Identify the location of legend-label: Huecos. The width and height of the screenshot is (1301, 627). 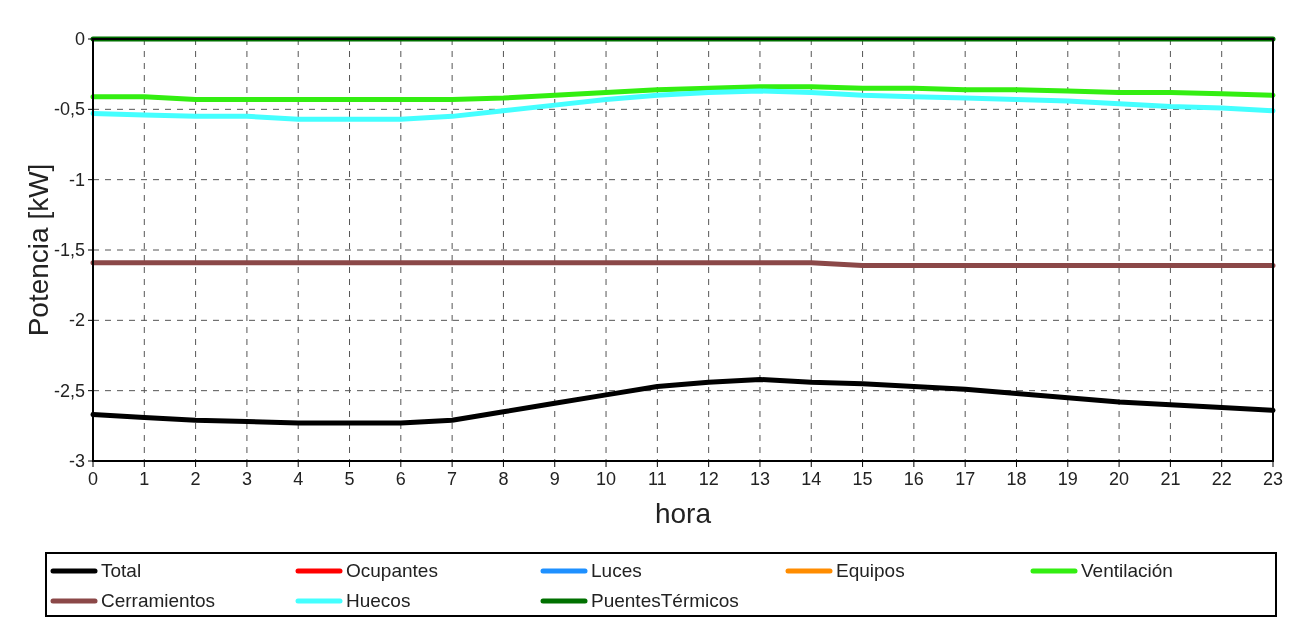
(378, 600).